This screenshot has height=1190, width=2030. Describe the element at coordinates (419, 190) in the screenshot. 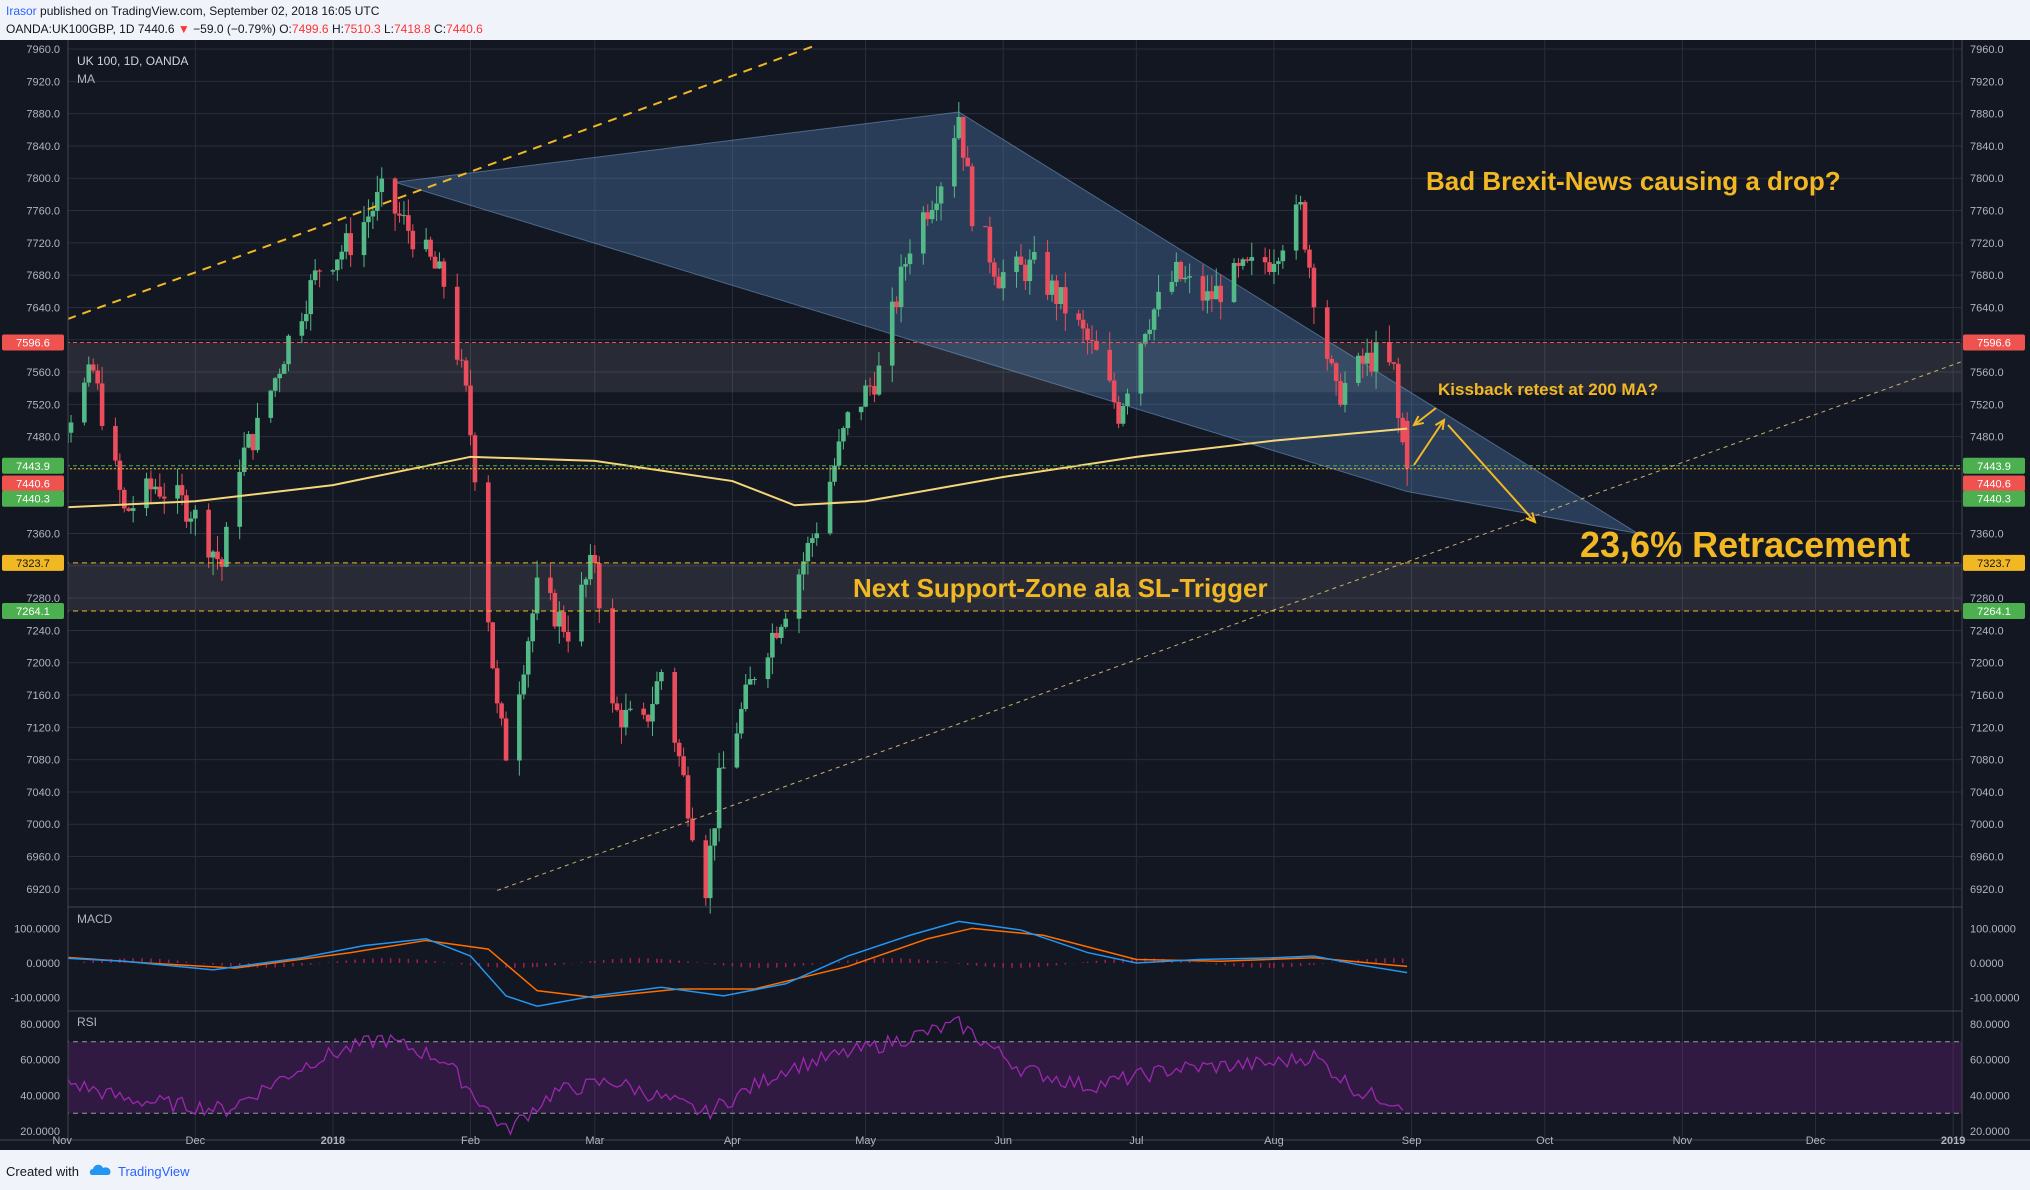

I see `upper-trendline` at that location.